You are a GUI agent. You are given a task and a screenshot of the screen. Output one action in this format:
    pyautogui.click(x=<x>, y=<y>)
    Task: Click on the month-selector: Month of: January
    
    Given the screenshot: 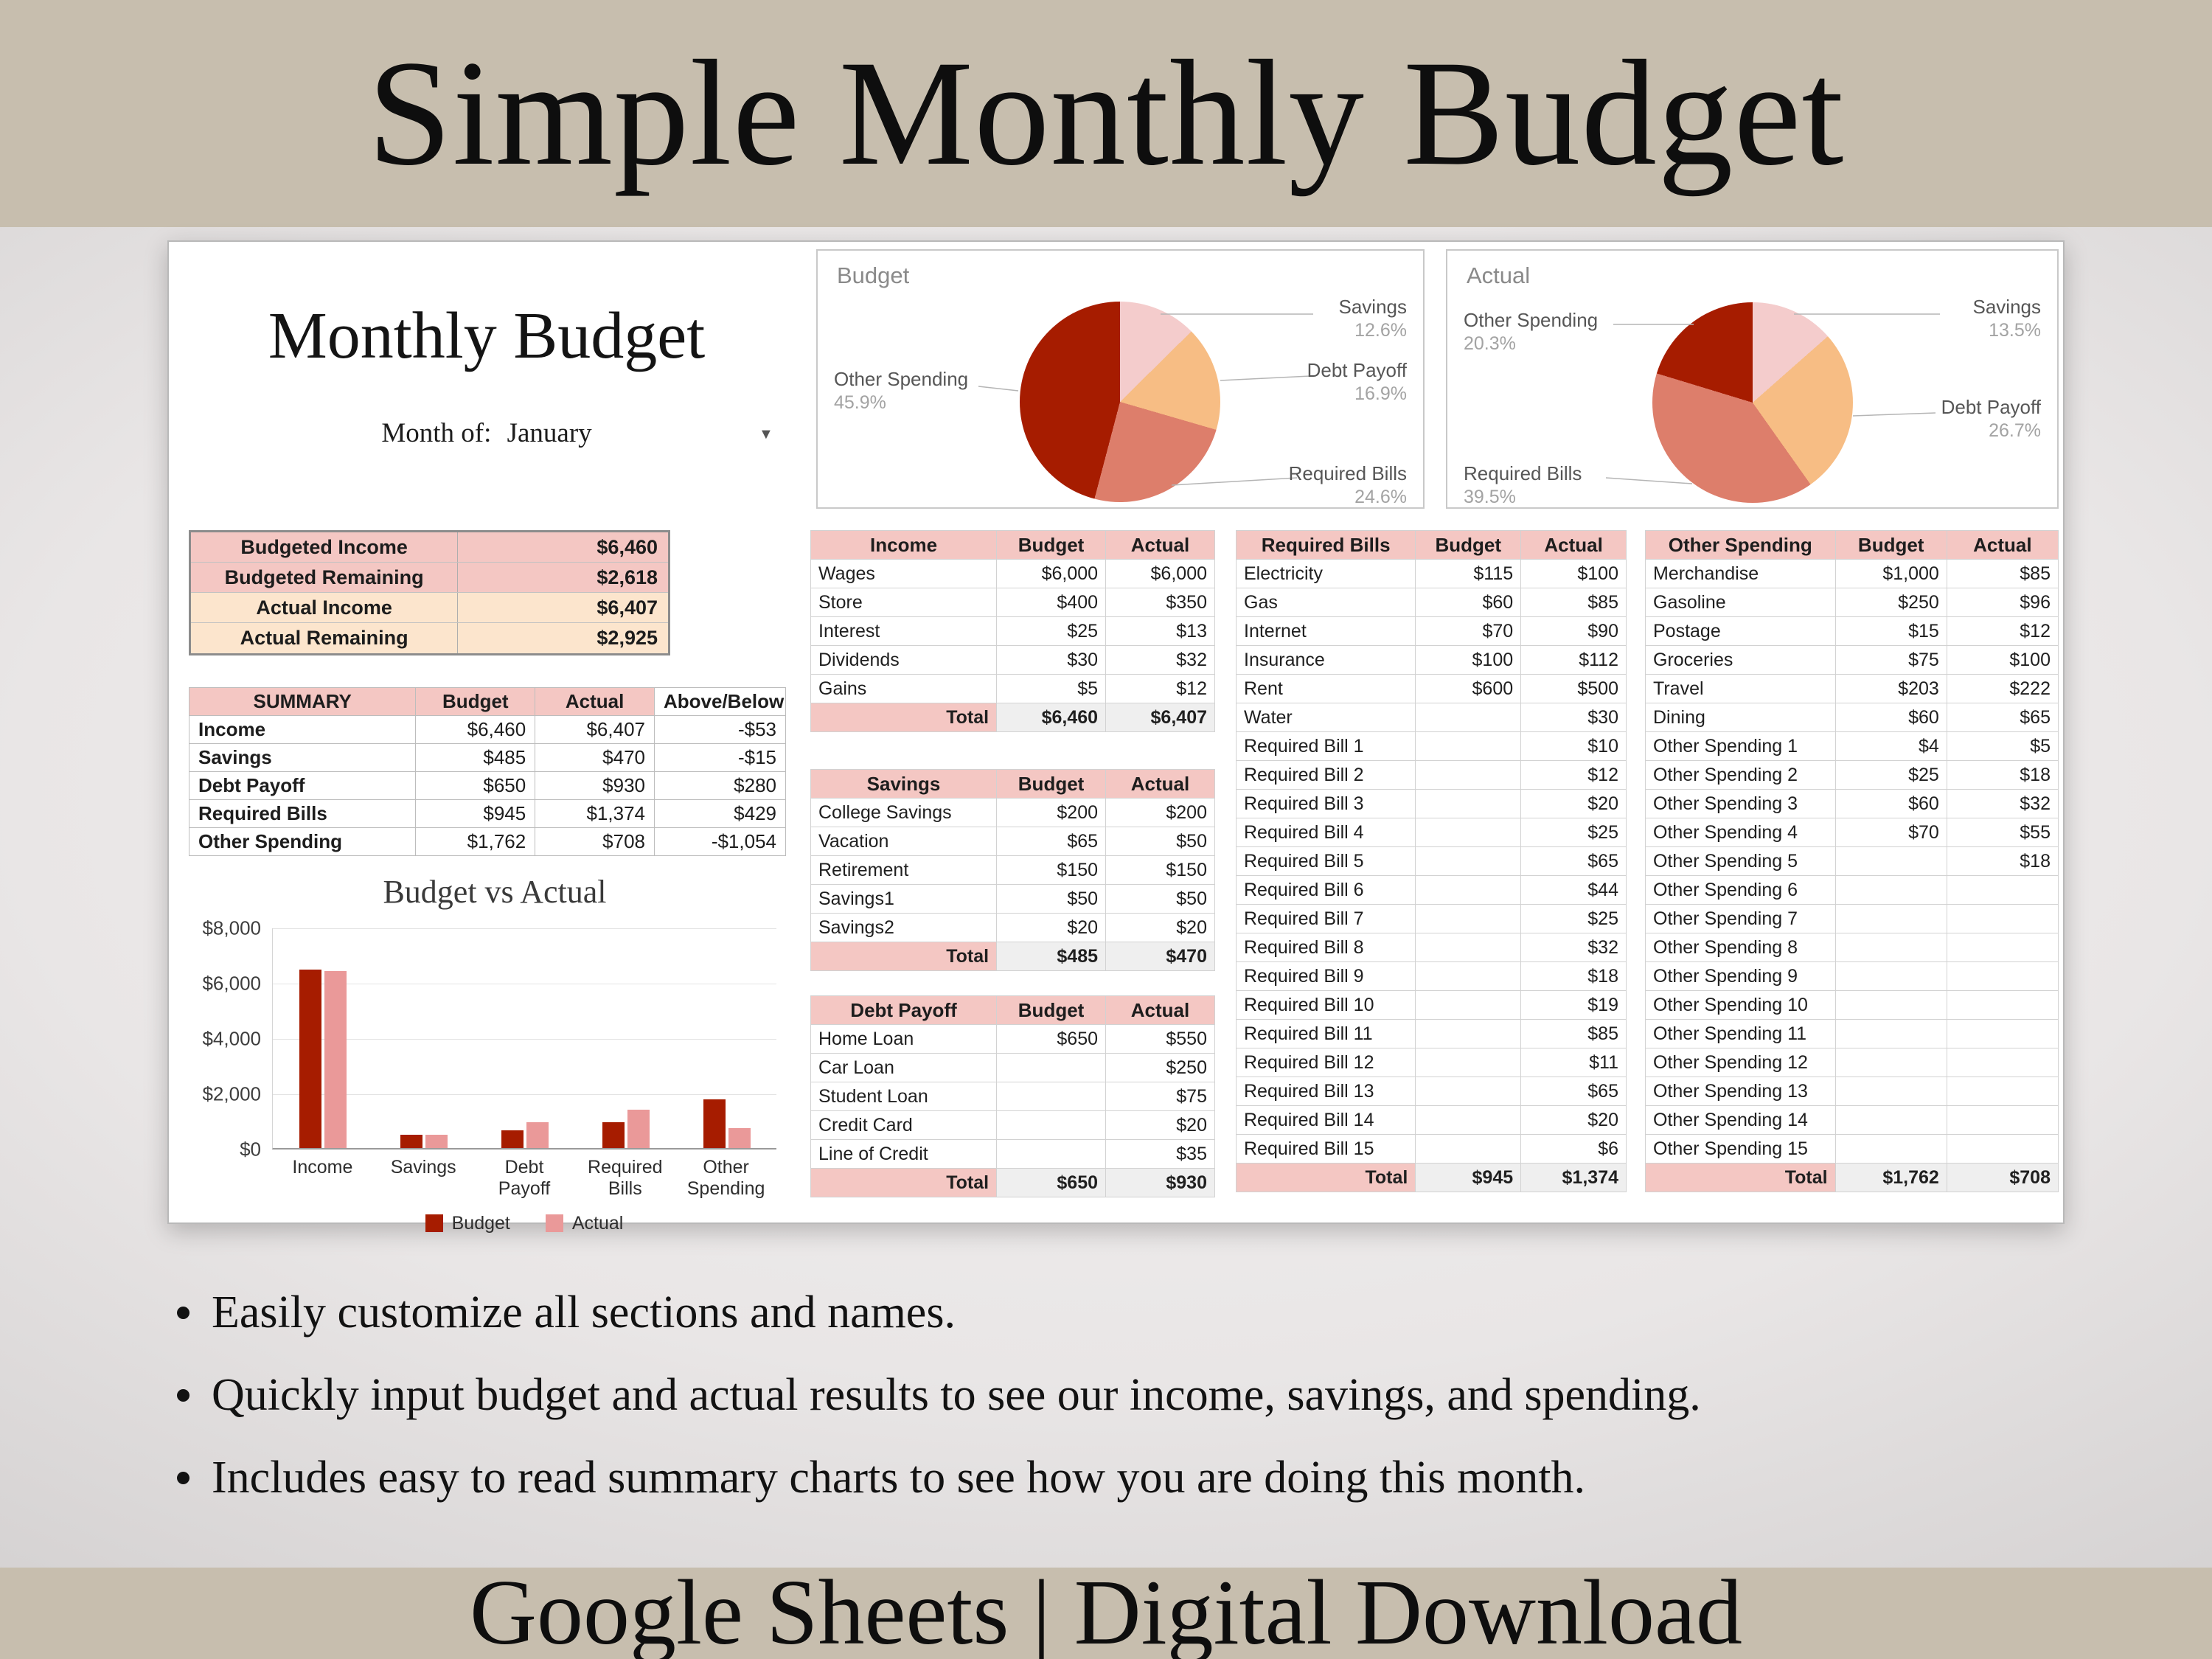 What is the action you would take?
    pyautogui.click(x=486, y=433)
    